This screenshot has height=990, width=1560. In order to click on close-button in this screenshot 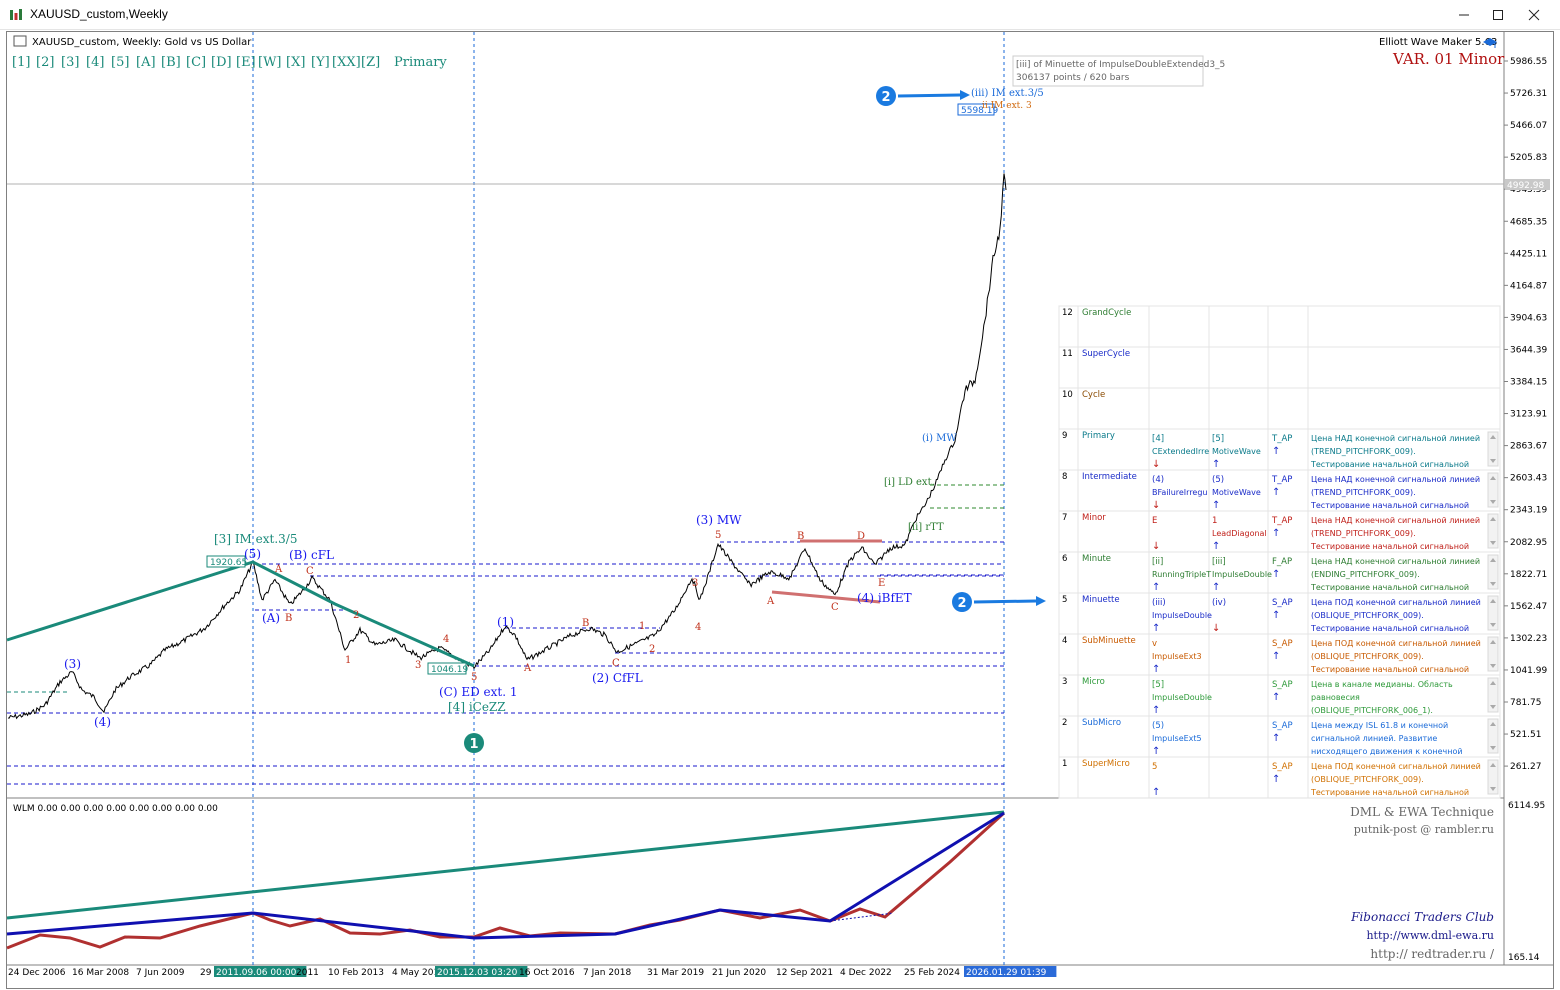, I will do `click(1534, 15)`.